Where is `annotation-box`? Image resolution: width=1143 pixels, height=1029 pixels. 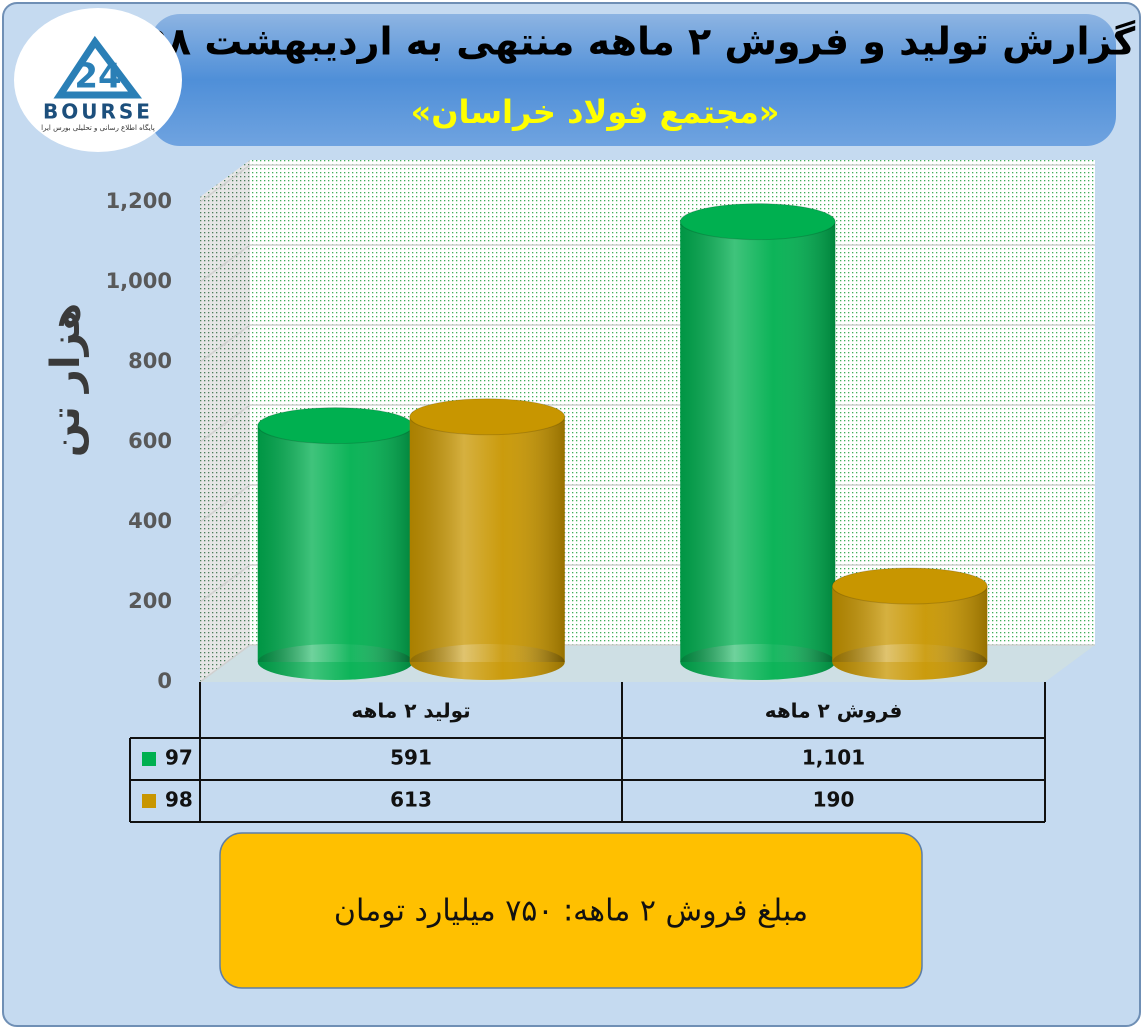 annotation-box is located at coordinates (571, 910).